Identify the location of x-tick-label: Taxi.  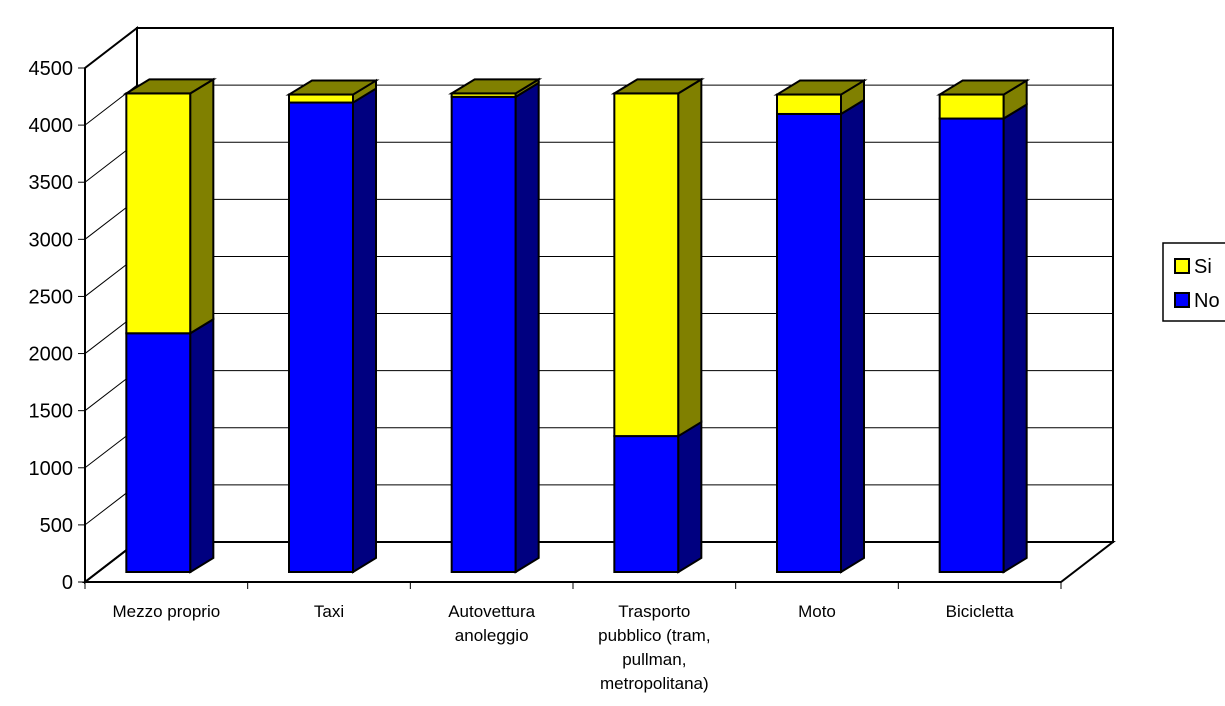
(329, 611).